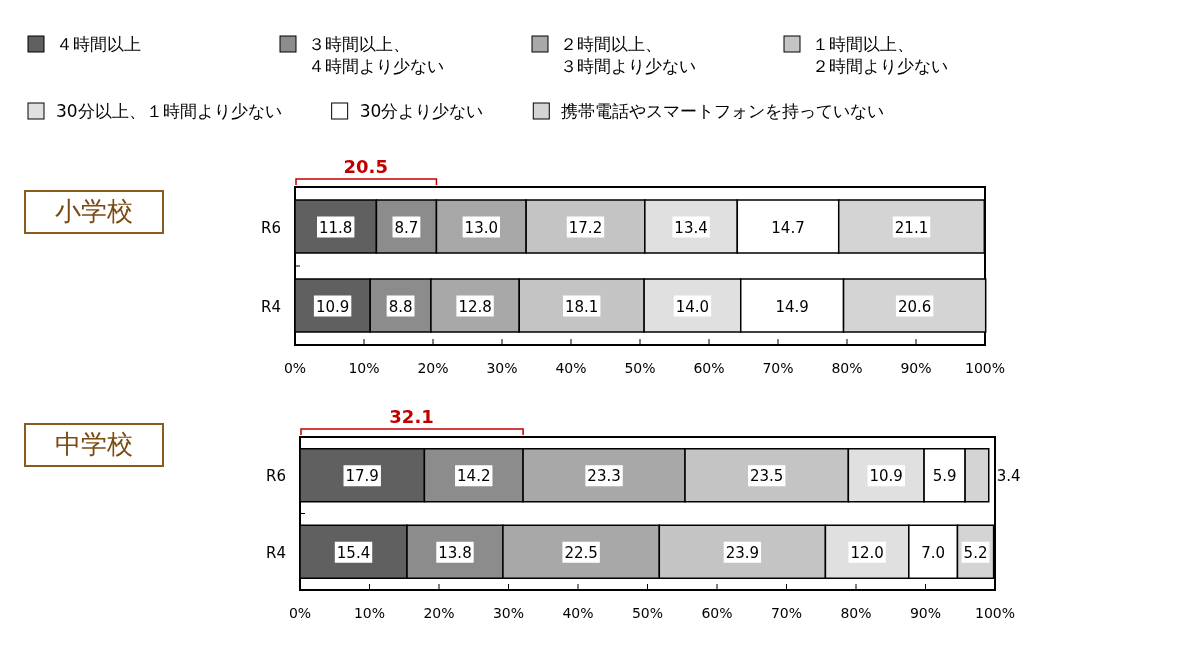 The image size is (1200, 646). I want to click on data-label: 8.7, so click(406, 227).